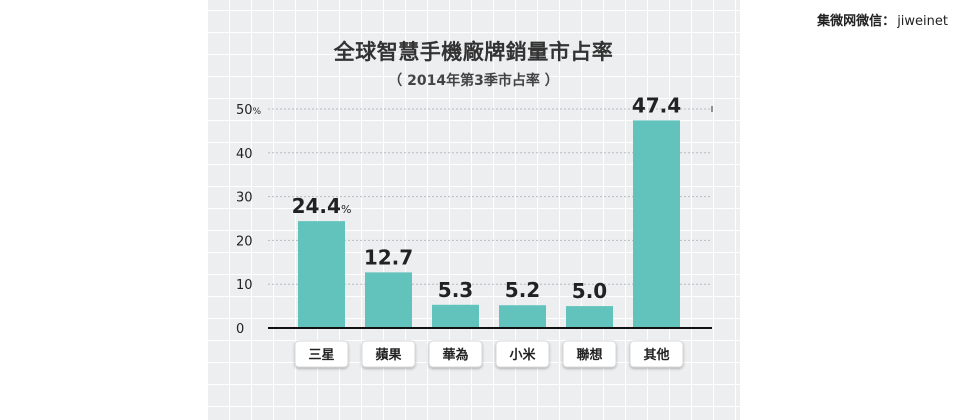 The width and height of the screenshot is (960, 420). I want to click on watermark: 集微网微信： jiweinet, so click(882, 19).